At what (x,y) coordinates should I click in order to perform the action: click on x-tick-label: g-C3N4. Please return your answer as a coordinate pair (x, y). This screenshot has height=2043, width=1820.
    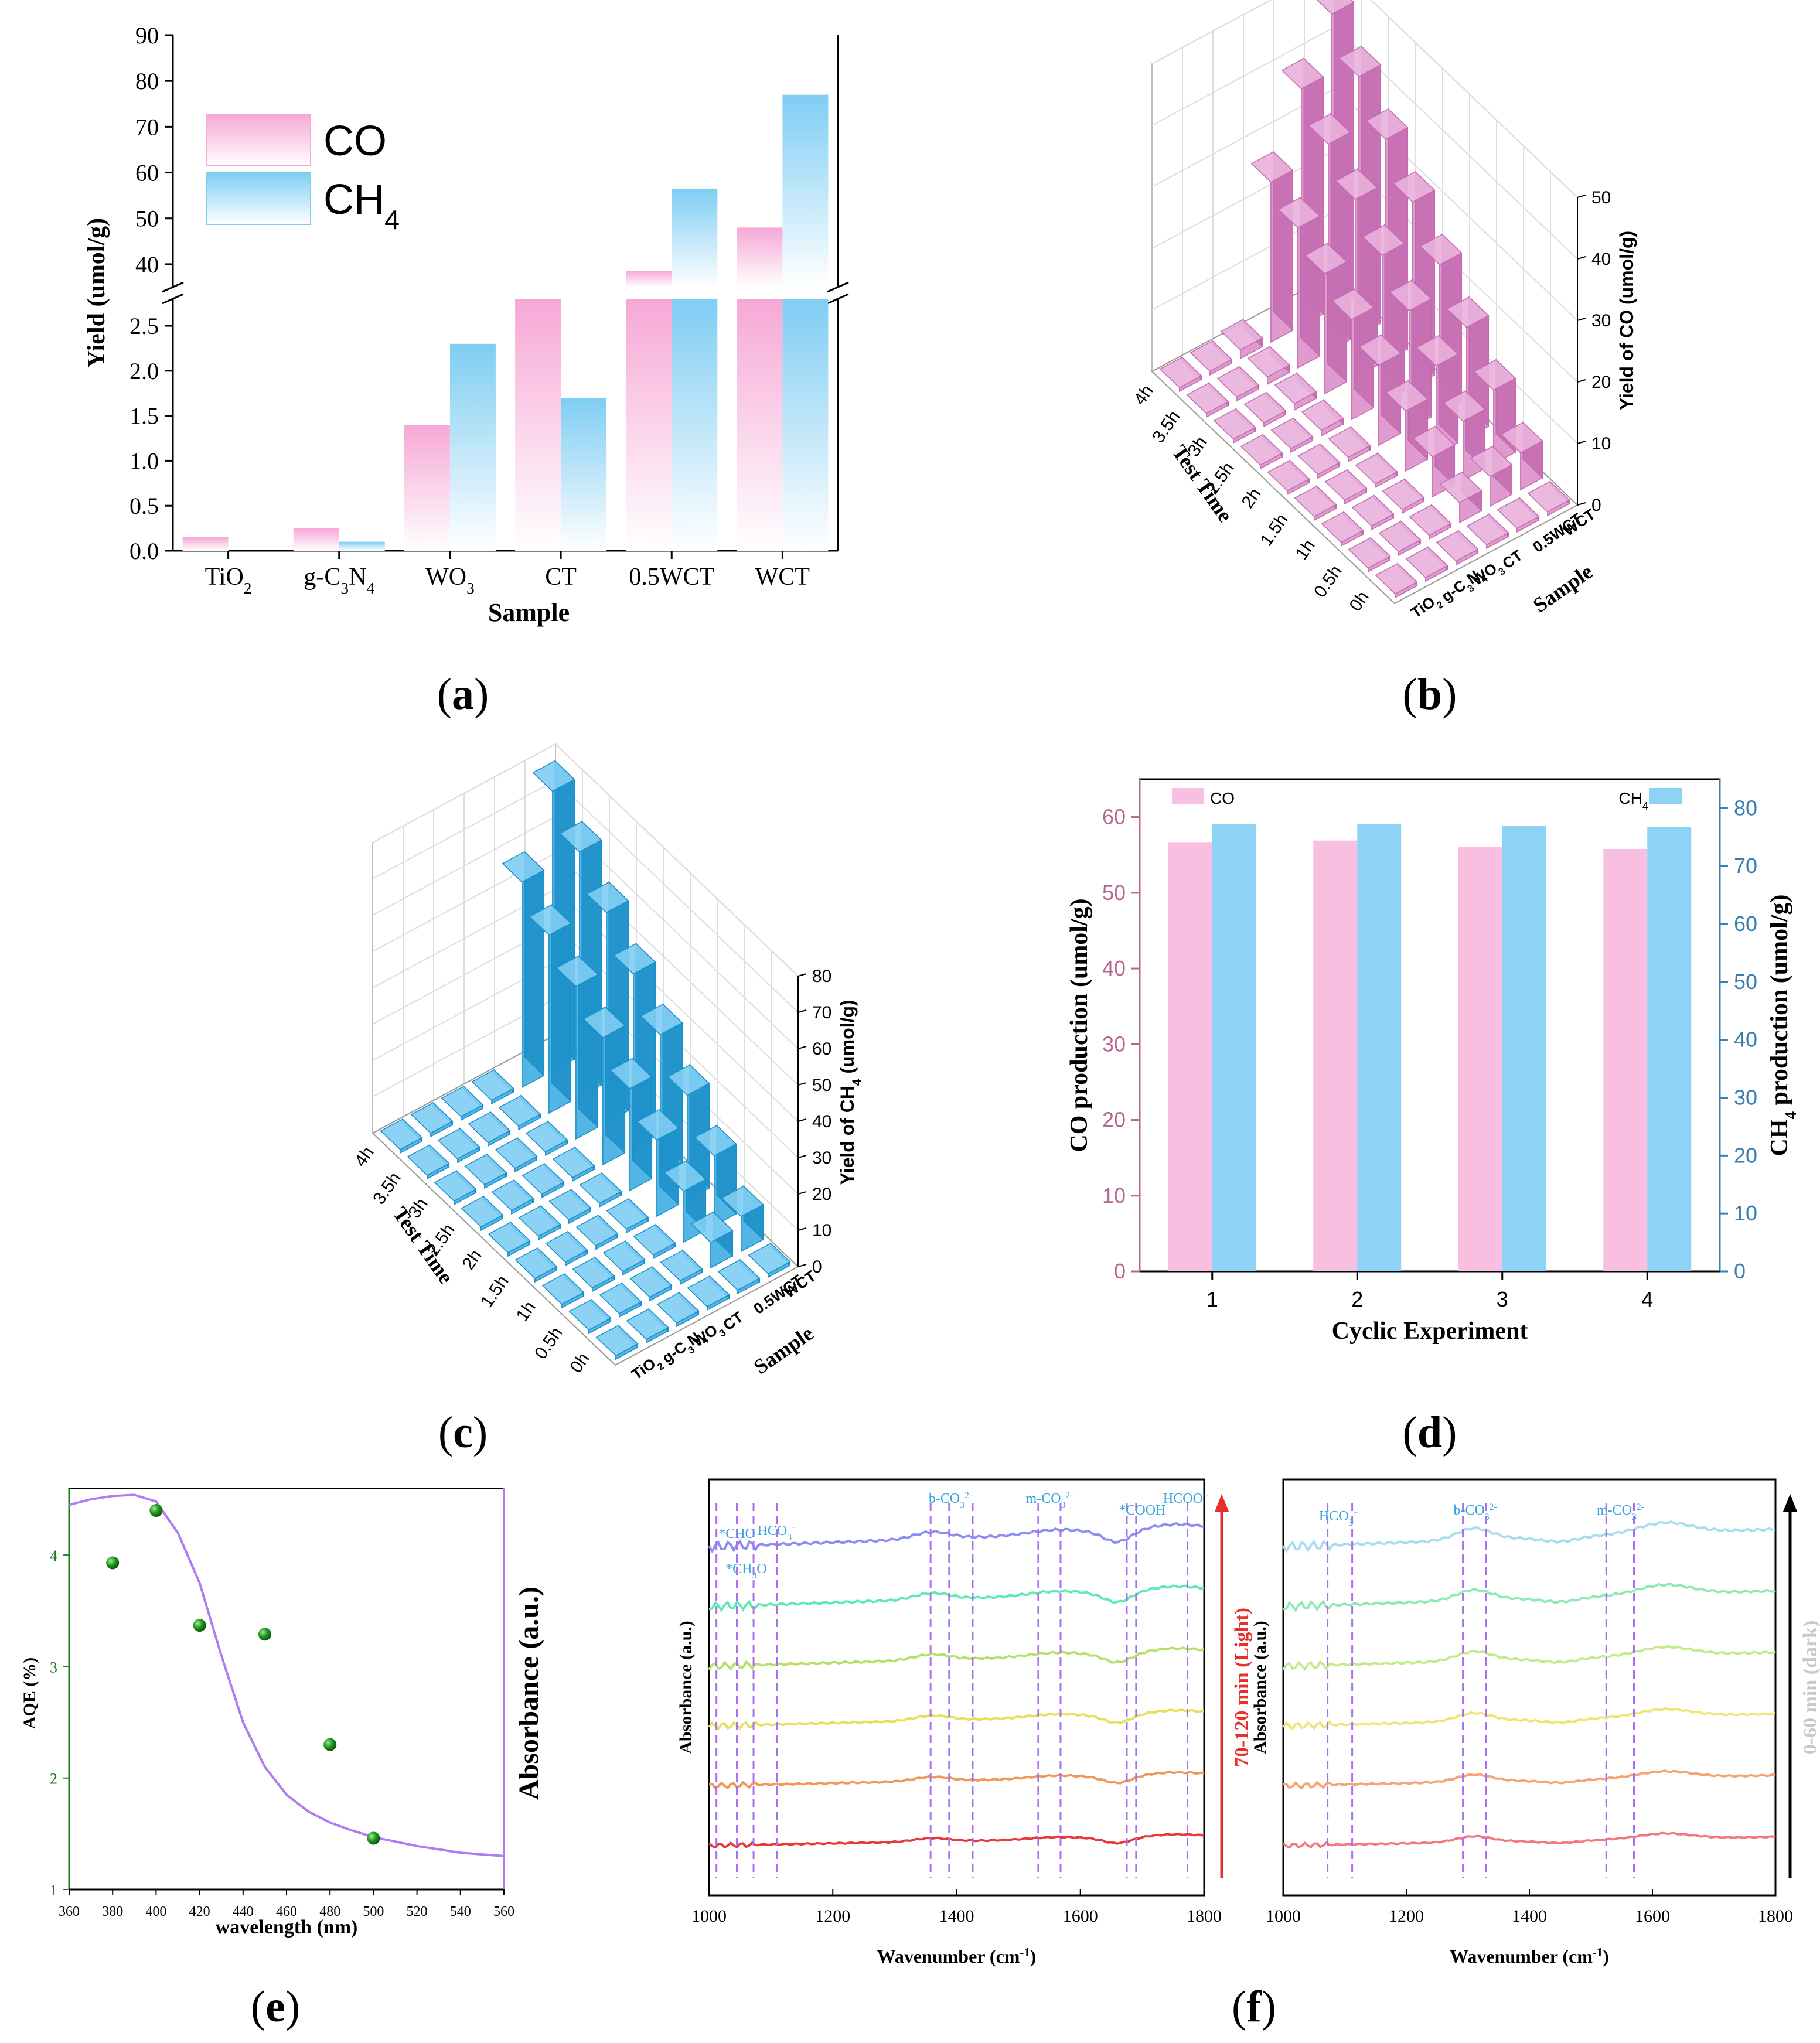
    Looking at the image, I should click on (339, 580).